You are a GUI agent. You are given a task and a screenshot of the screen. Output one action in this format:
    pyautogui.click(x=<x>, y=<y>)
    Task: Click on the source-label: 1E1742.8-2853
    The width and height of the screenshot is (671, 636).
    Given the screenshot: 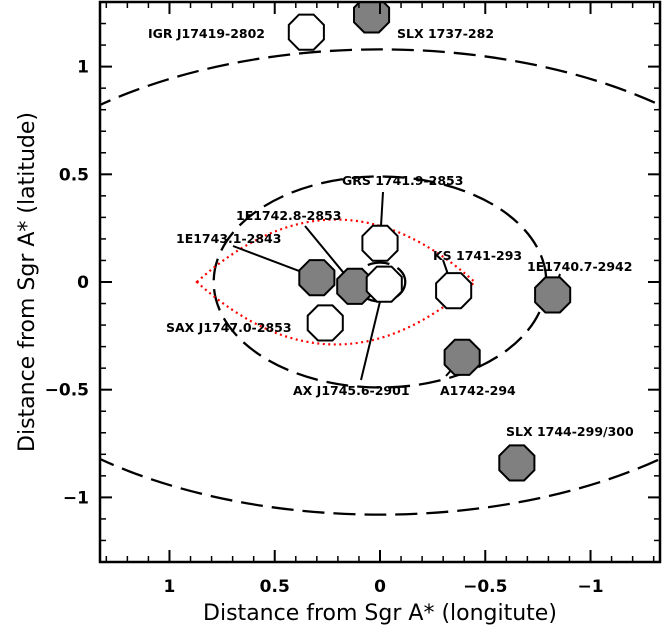 What is the action you would take?
    pyautogui.click(x=288, y=215)
    